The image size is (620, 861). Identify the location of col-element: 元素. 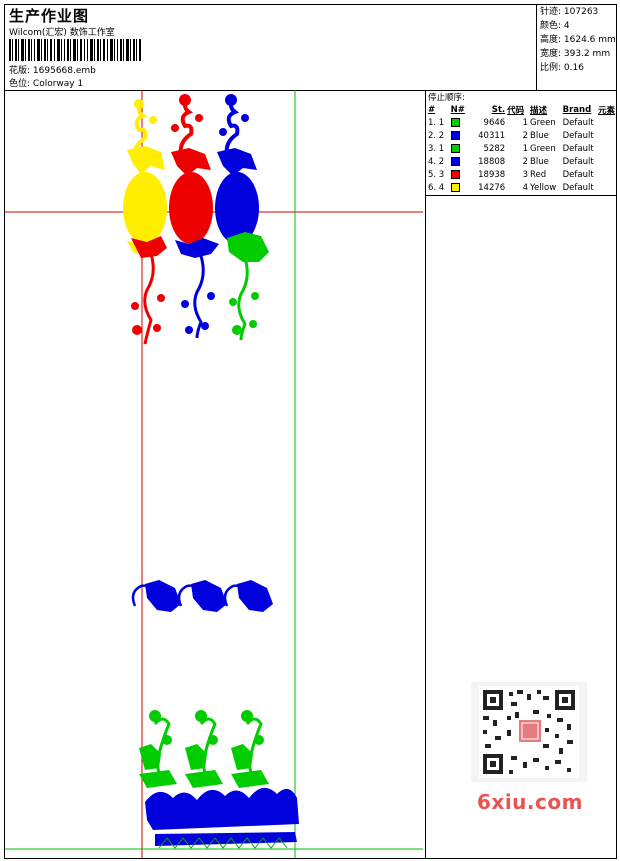
(606, 110).